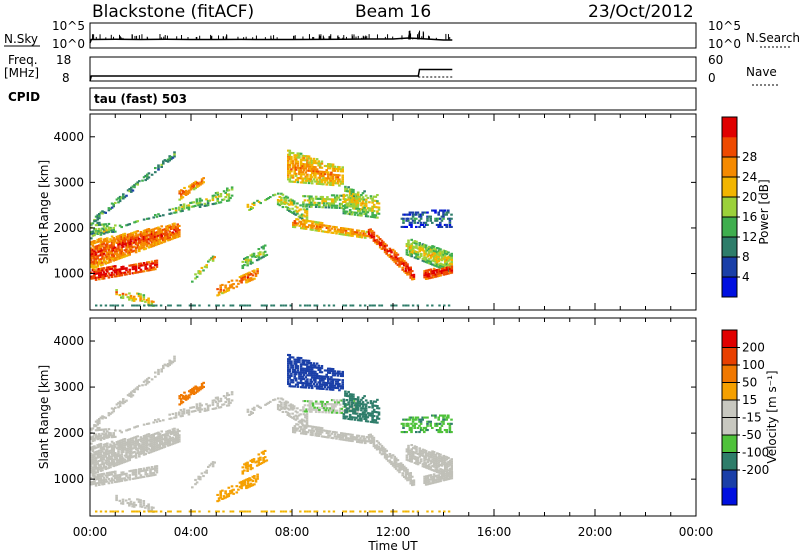 This screenshot has height=554, width=800. What do you see at coordinates (761, 72) in the screenshot?
I see `nave-label: Nave` at bounding box center [761, 72].